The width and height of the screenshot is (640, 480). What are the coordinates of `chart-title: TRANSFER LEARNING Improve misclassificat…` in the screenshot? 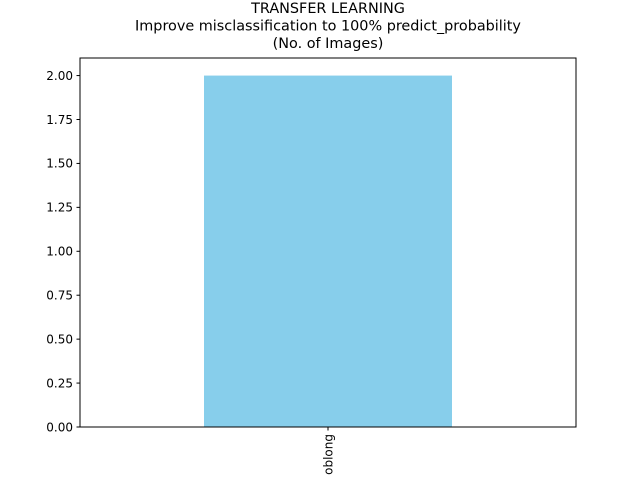 It's located at (328, 26).